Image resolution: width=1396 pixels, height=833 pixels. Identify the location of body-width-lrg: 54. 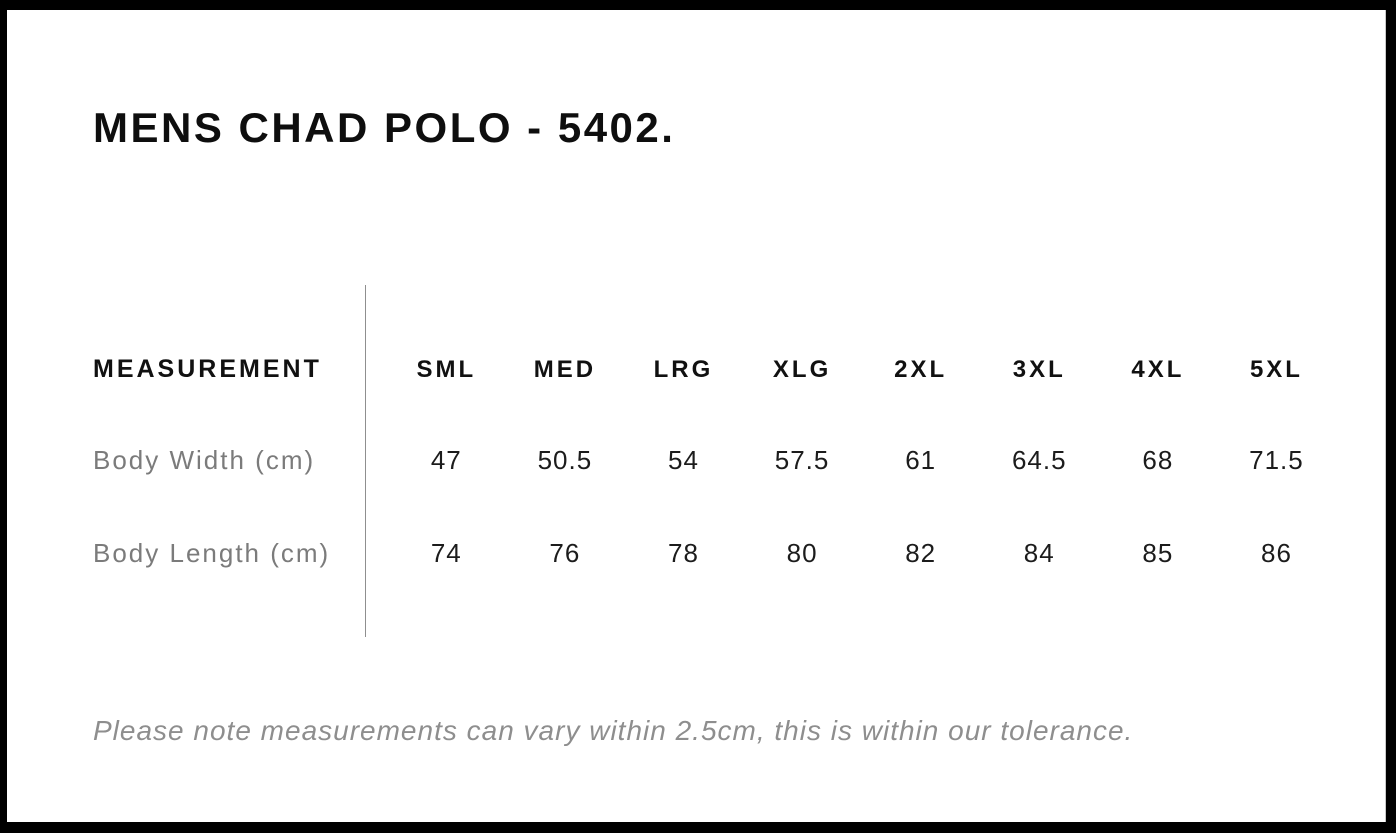
(683, 460).